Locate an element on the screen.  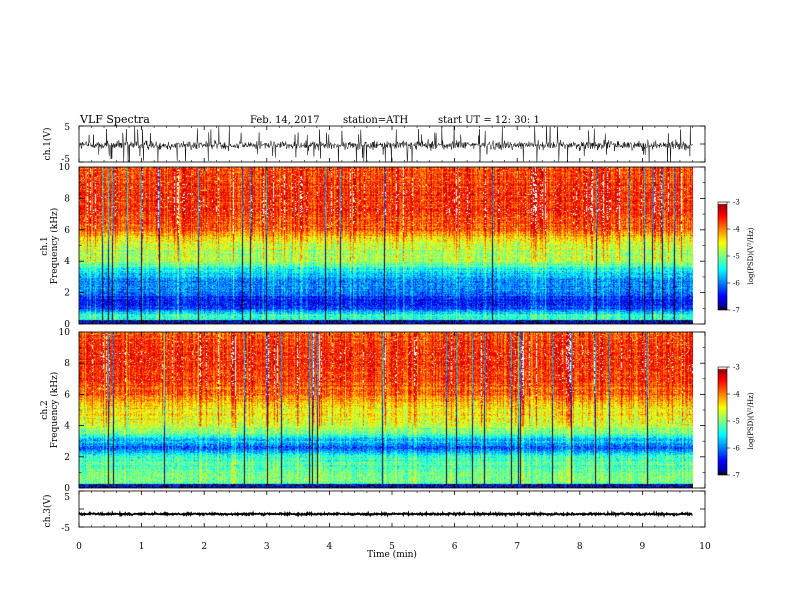
ch2-colorbar-gradient is located at coordinates (722, 421).